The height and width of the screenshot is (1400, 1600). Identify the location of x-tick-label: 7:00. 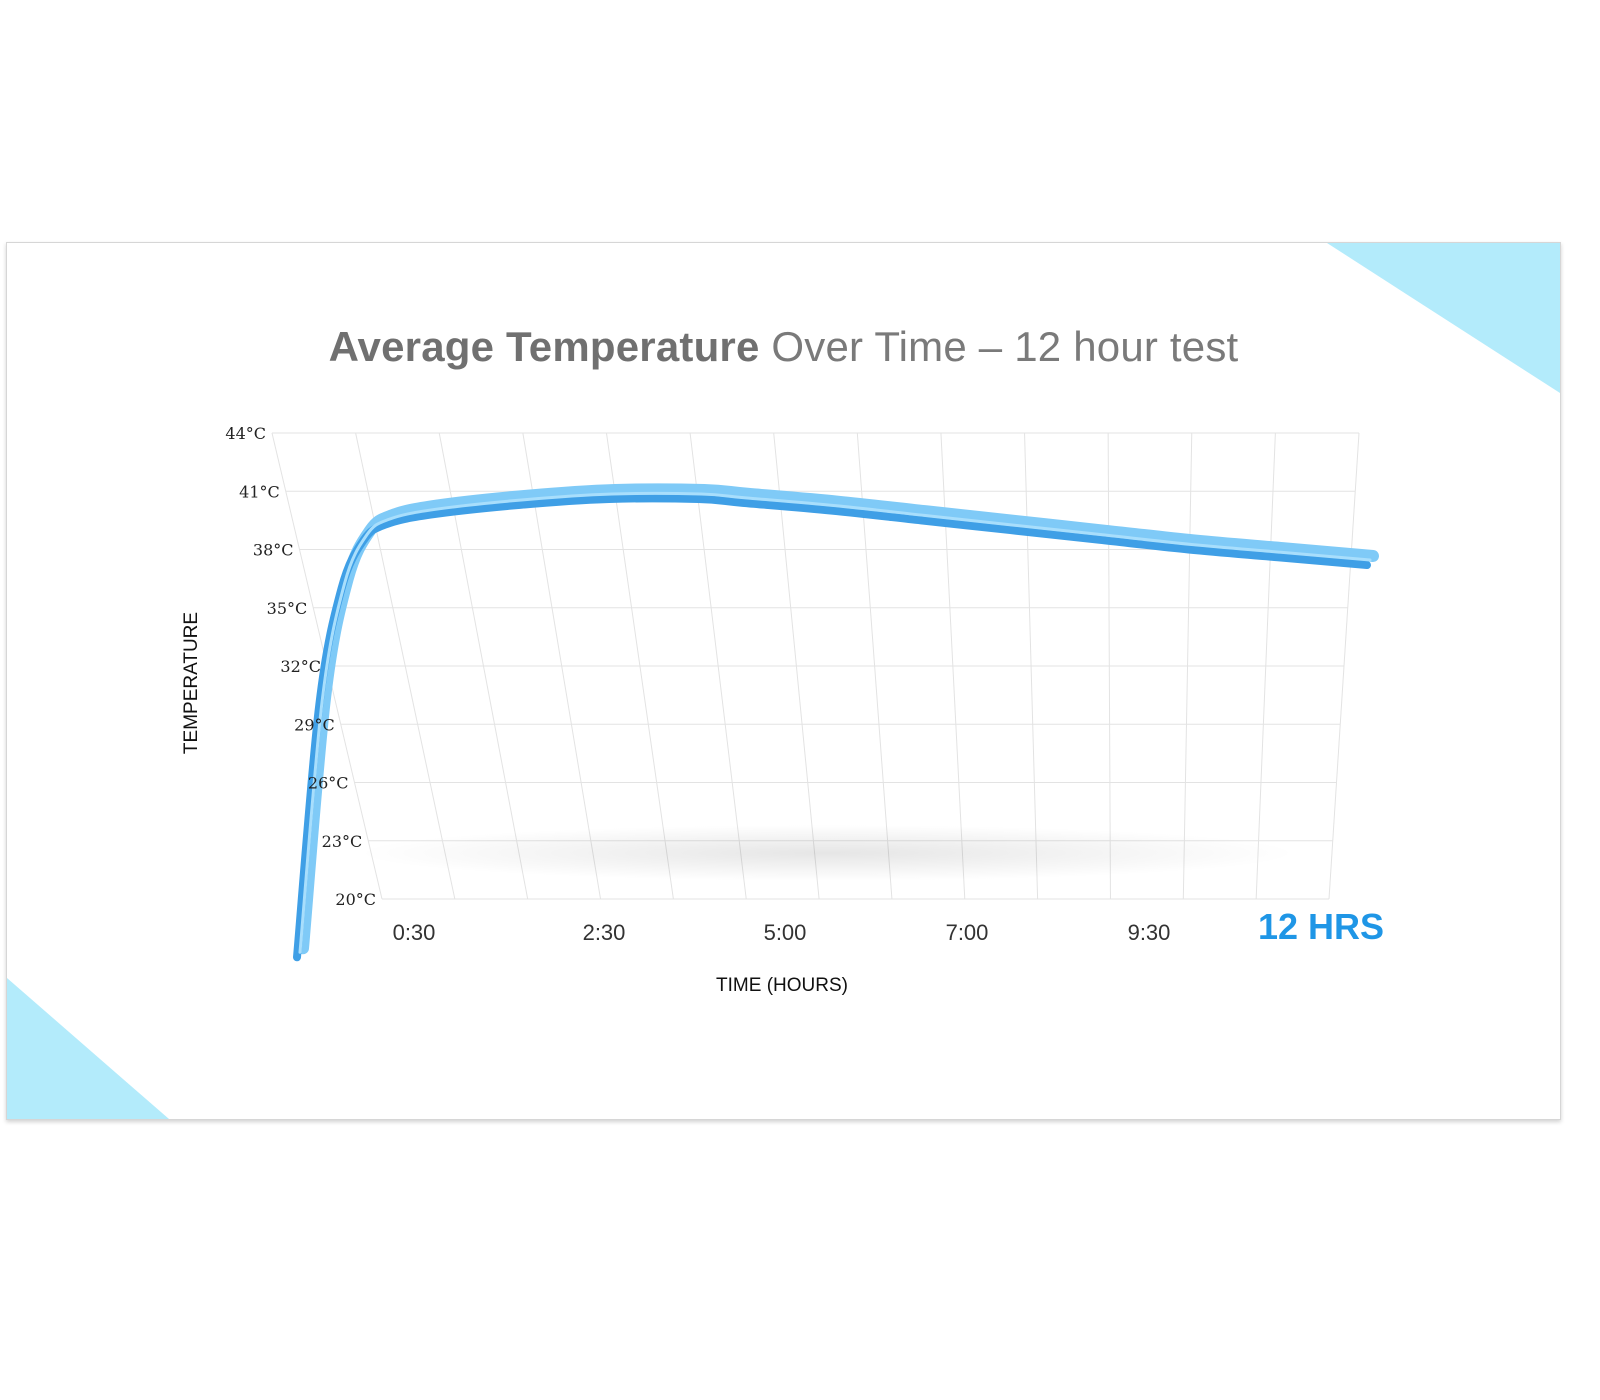
(967, 932).